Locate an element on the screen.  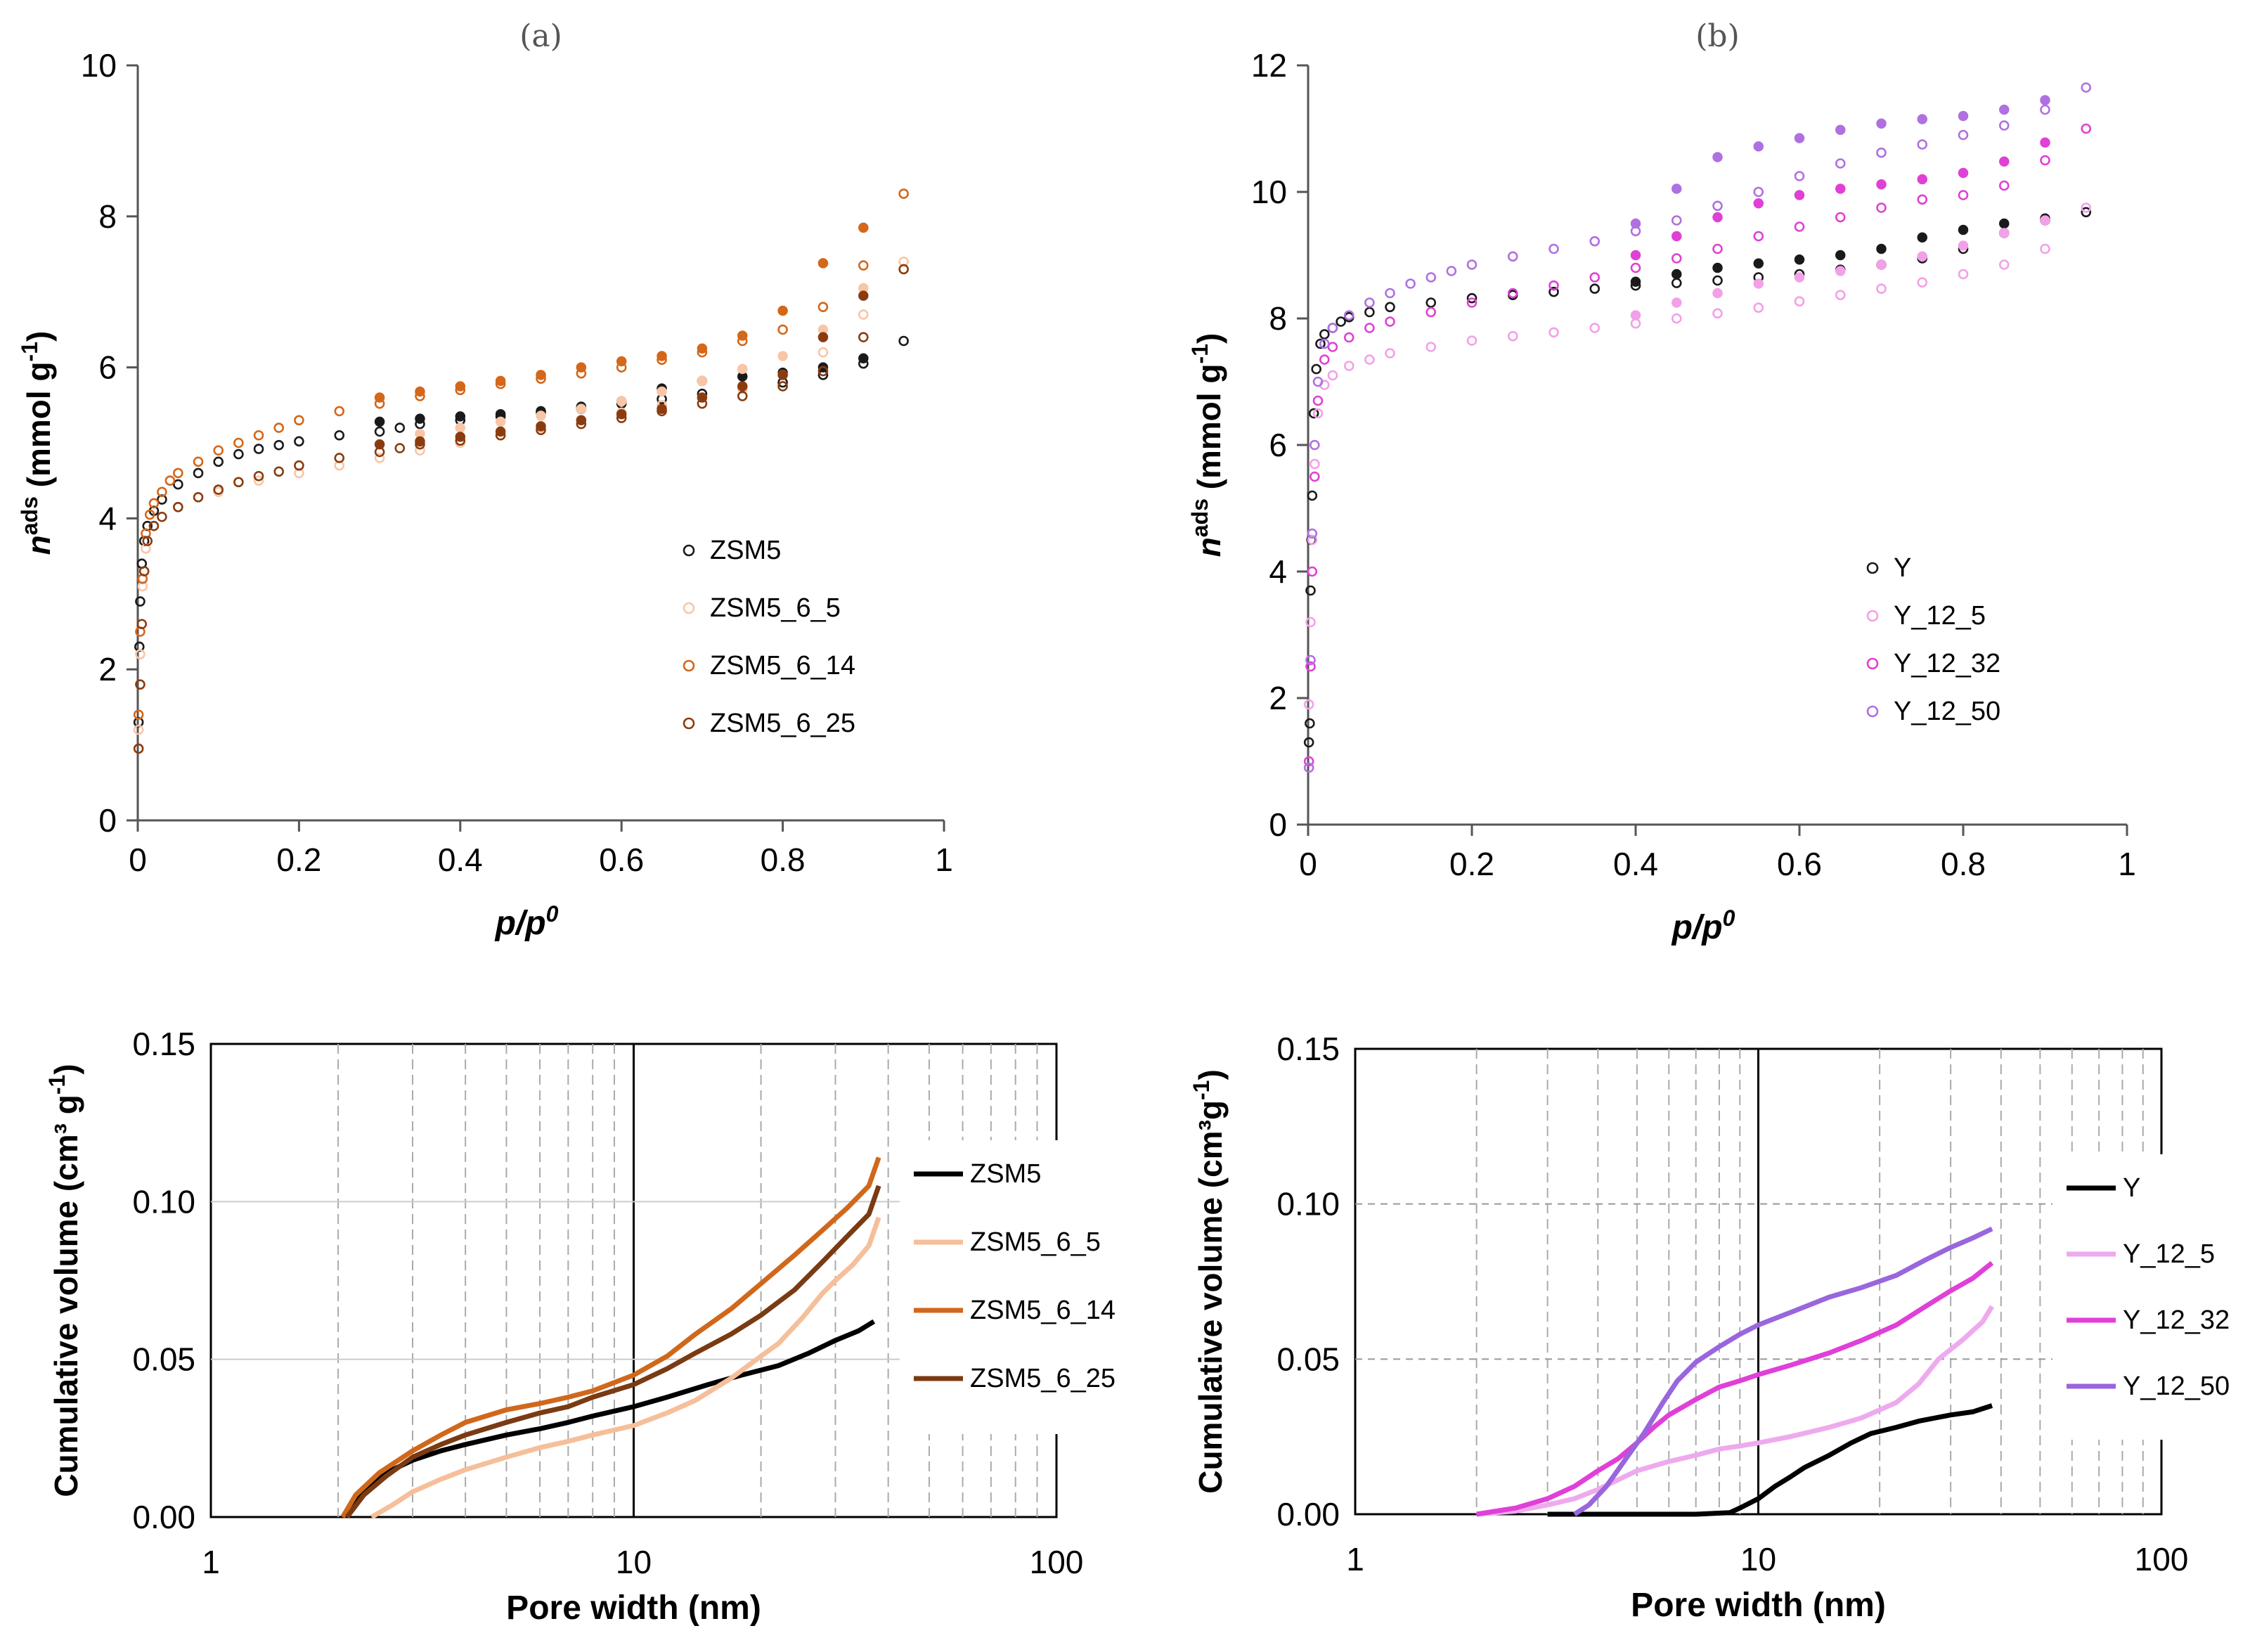
y-axis-label-close: ) is located at coordinates (66, 1069).